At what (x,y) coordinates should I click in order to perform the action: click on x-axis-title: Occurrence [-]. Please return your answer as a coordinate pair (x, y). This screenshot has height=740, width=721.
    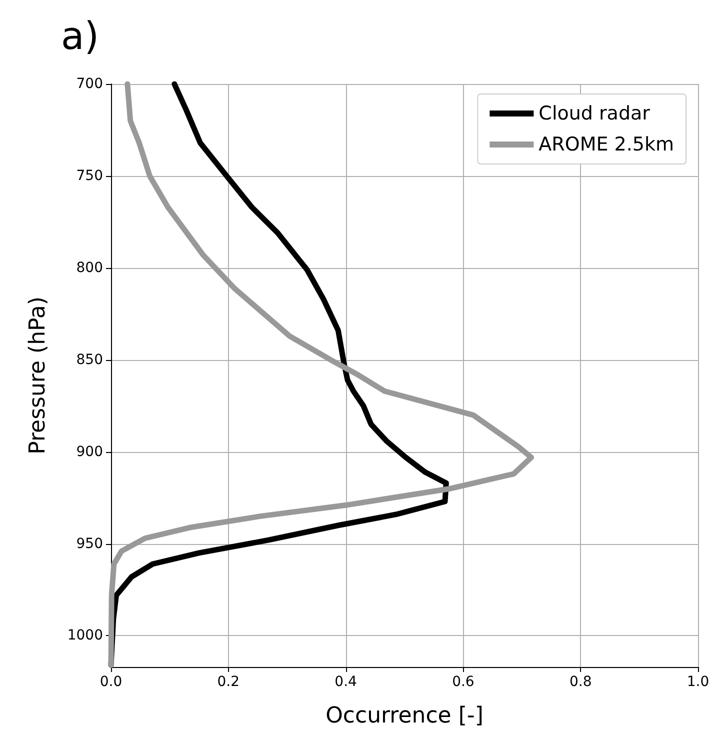
    Looking at the image, I should click on (405, 716).